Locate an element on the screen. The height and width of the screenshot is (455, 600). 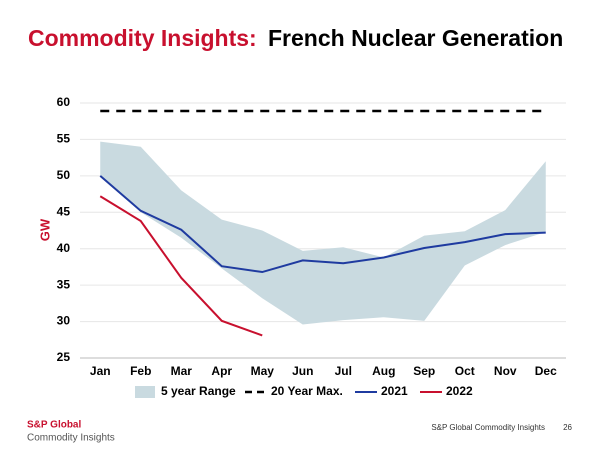
footer-source: S&P Global Commodity Insights is located at coordinates (488, 427).